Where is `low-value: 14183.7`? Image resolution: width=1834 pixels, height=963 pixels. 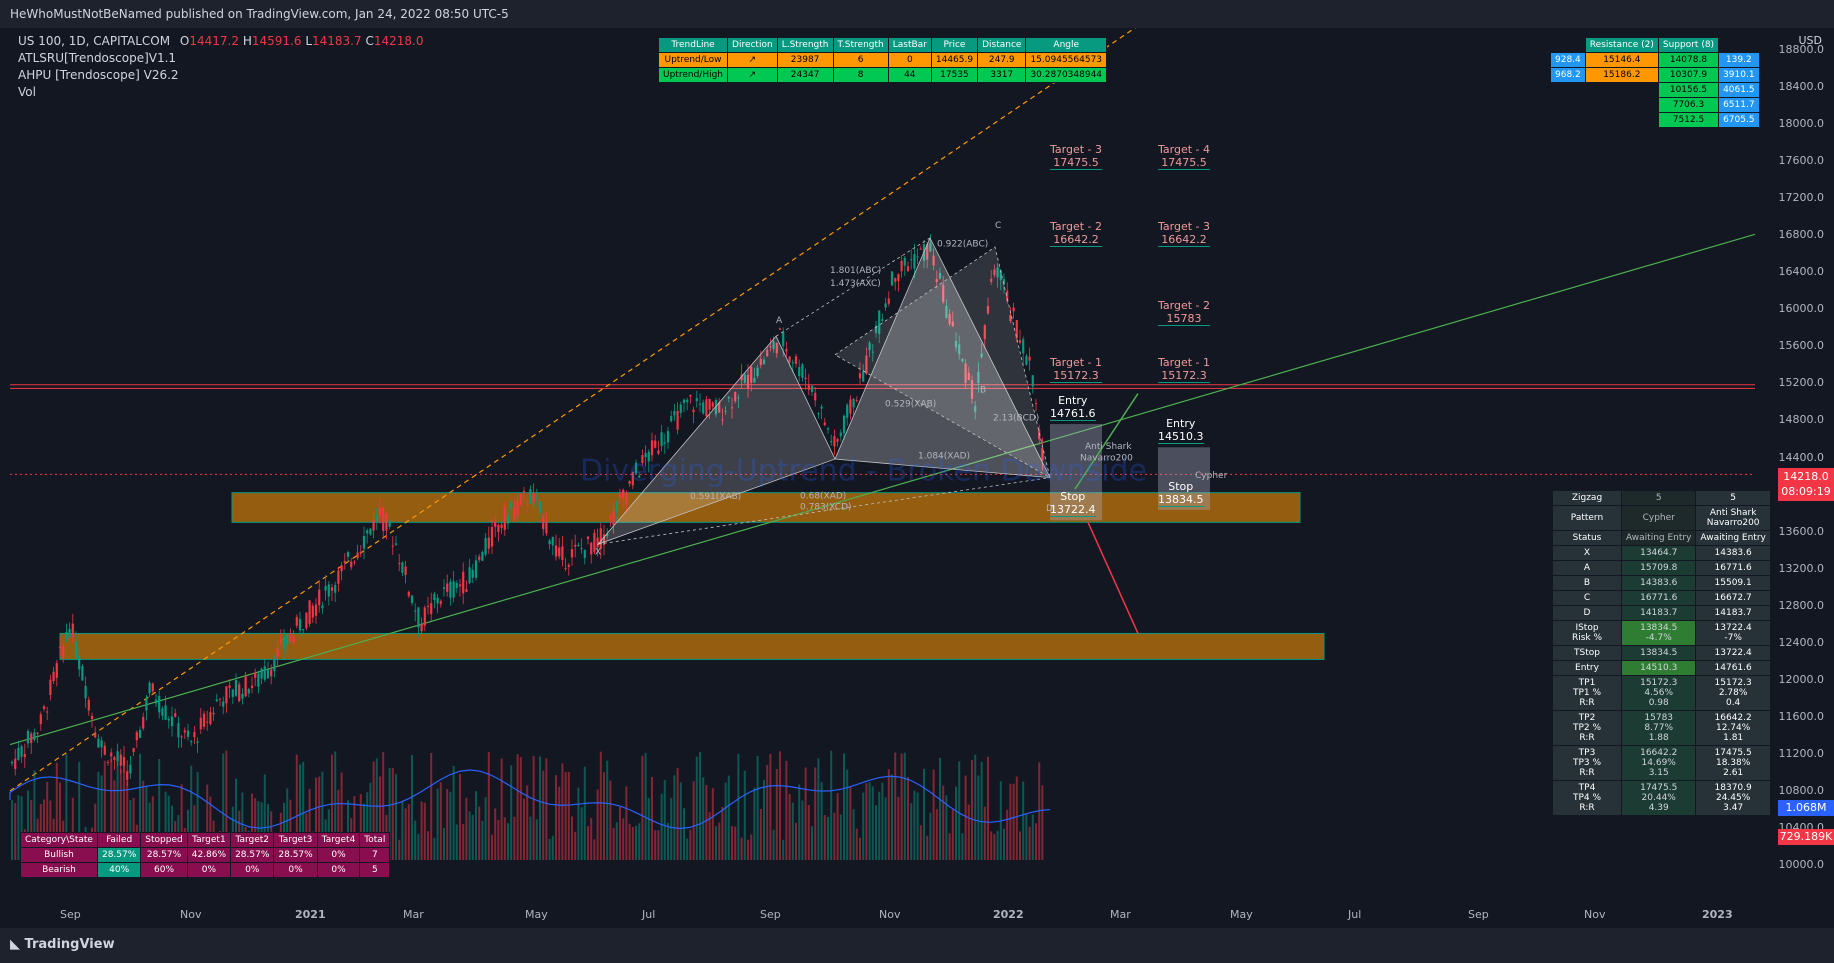
low-value: 14183.7 is located at coordinates (337, 41).